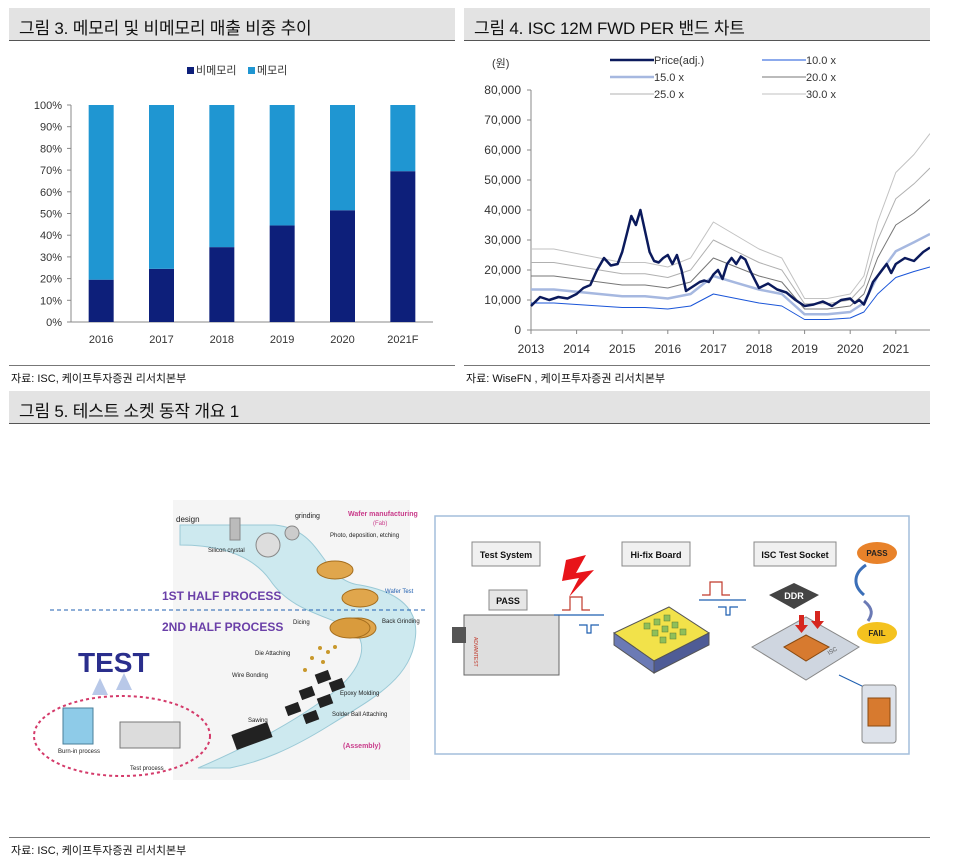 The height and width of the screenshot is (863, 956). What do you see at coordinates (383, 514) in the screenshot?
I see `label-wafer-mfg: Wafer manufacturing` at bounding box center [383, 514].